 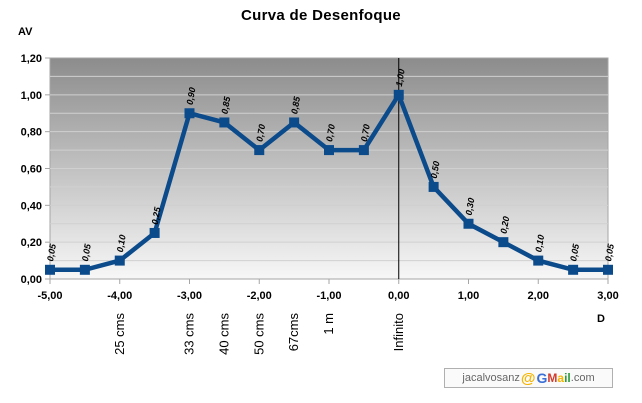 What do you see at coordinates (582, 378) in the screenshot?
I see `watermark-domain: .com` at bounding box center [582, 378].